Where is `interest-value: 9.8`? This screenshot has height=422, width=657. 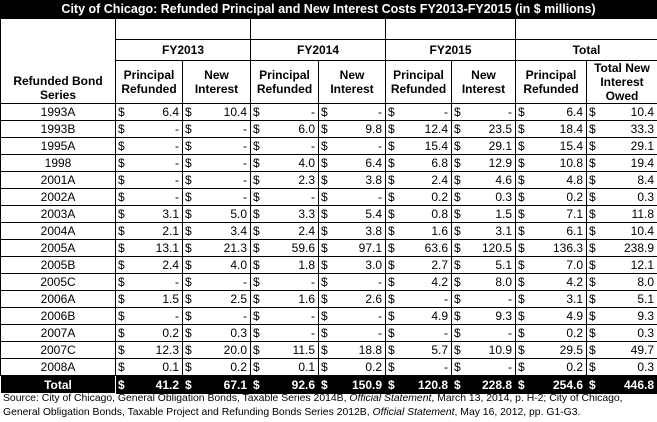
interest-value: 9.8 is located at coordinates (360, 129).